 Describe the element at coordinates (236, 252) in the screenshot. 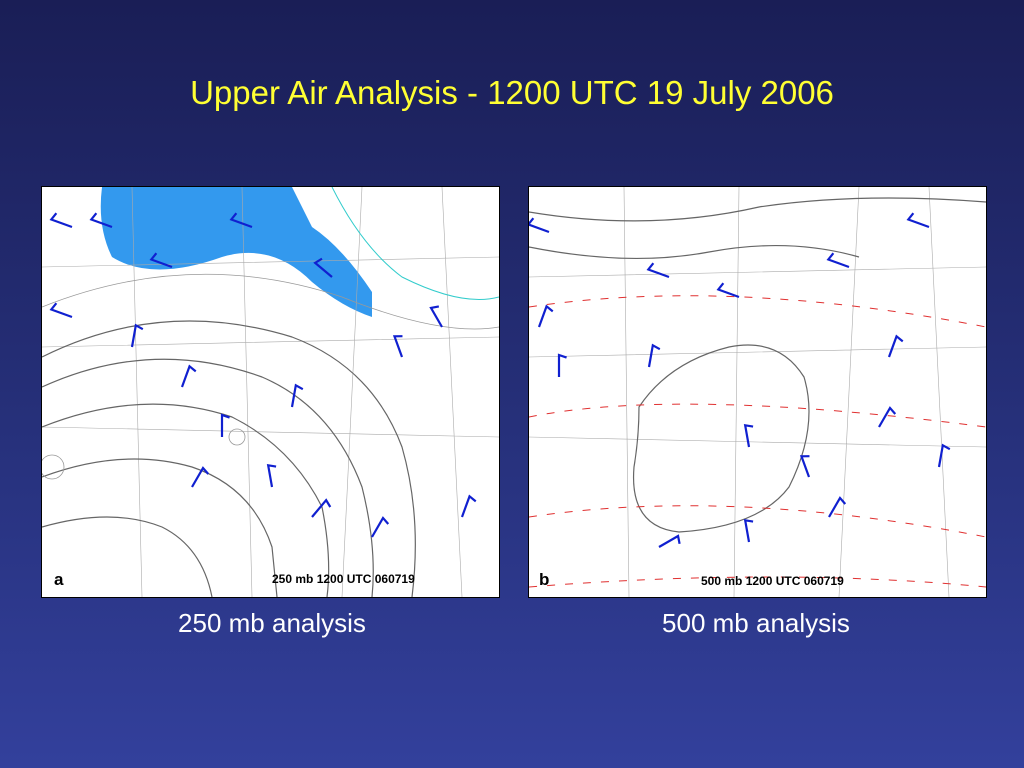

I see `jet-shading` at that location.